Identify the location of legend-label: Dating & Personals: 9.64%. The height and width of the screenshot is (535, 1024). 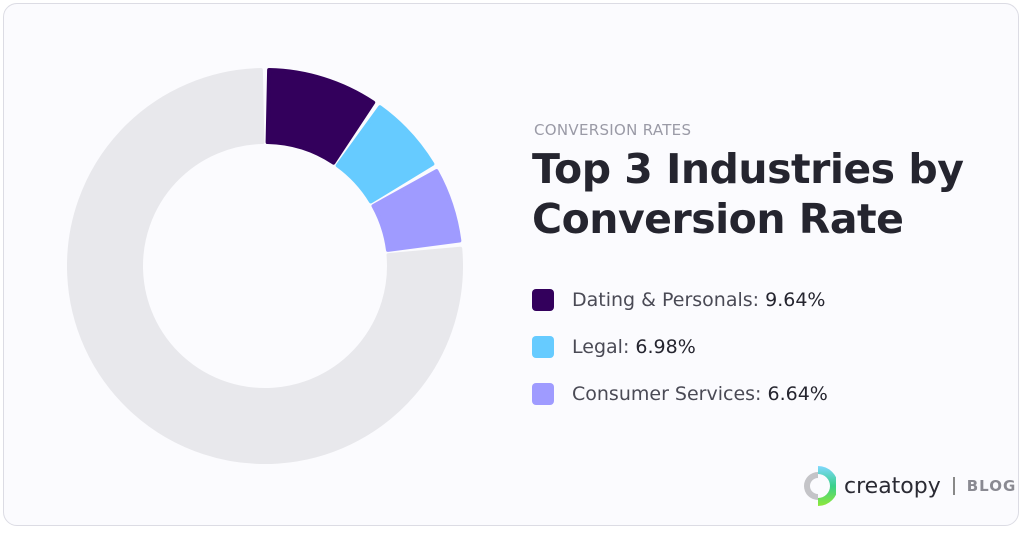
(699, 299).